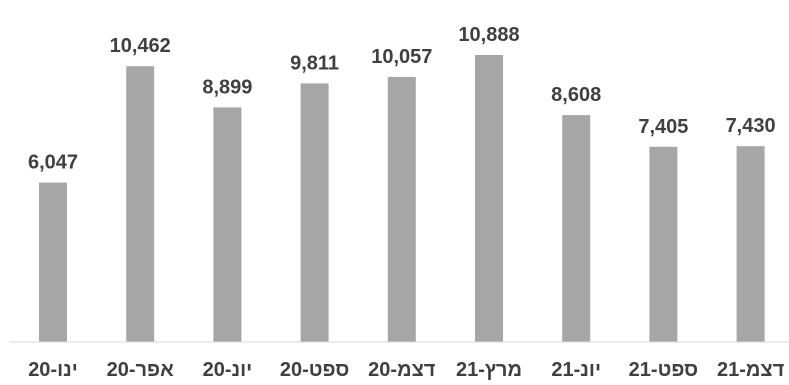 The height and width of the screenshot is (385, 789). Describe the element at coordinates (401, 57) in the screenshot. I see `value-label-4: 10,057` at that location.